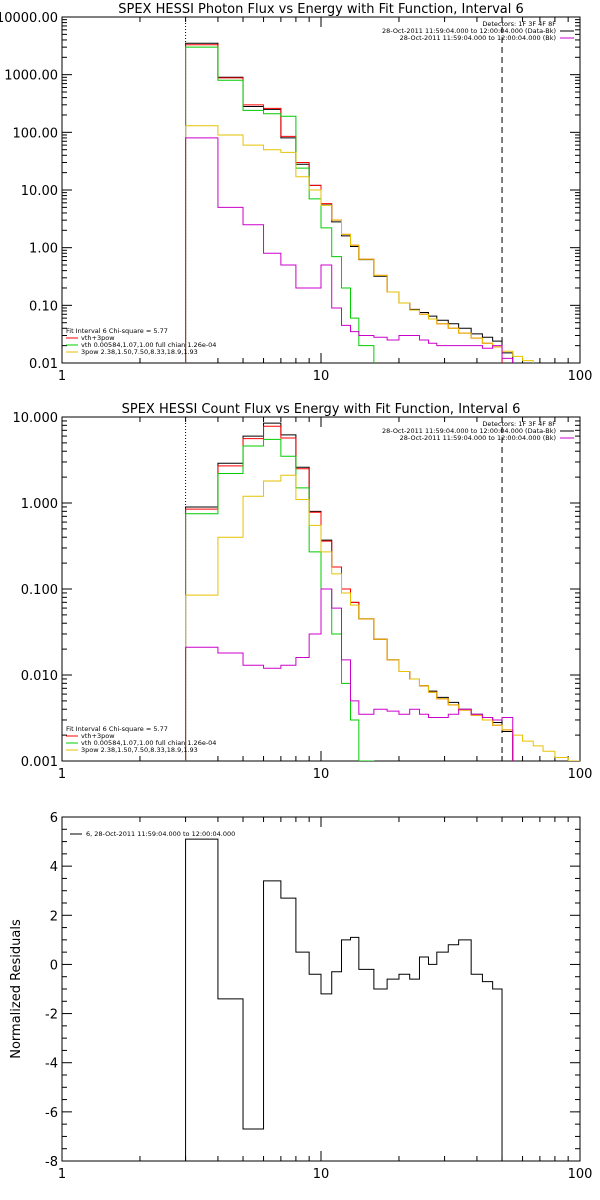 Image resolution: width=600 pixels, height=1200 pixels. Describe the element at coordinates (43, 364) in the screenshot. I see `y-tick-label: 0.01` at that location.